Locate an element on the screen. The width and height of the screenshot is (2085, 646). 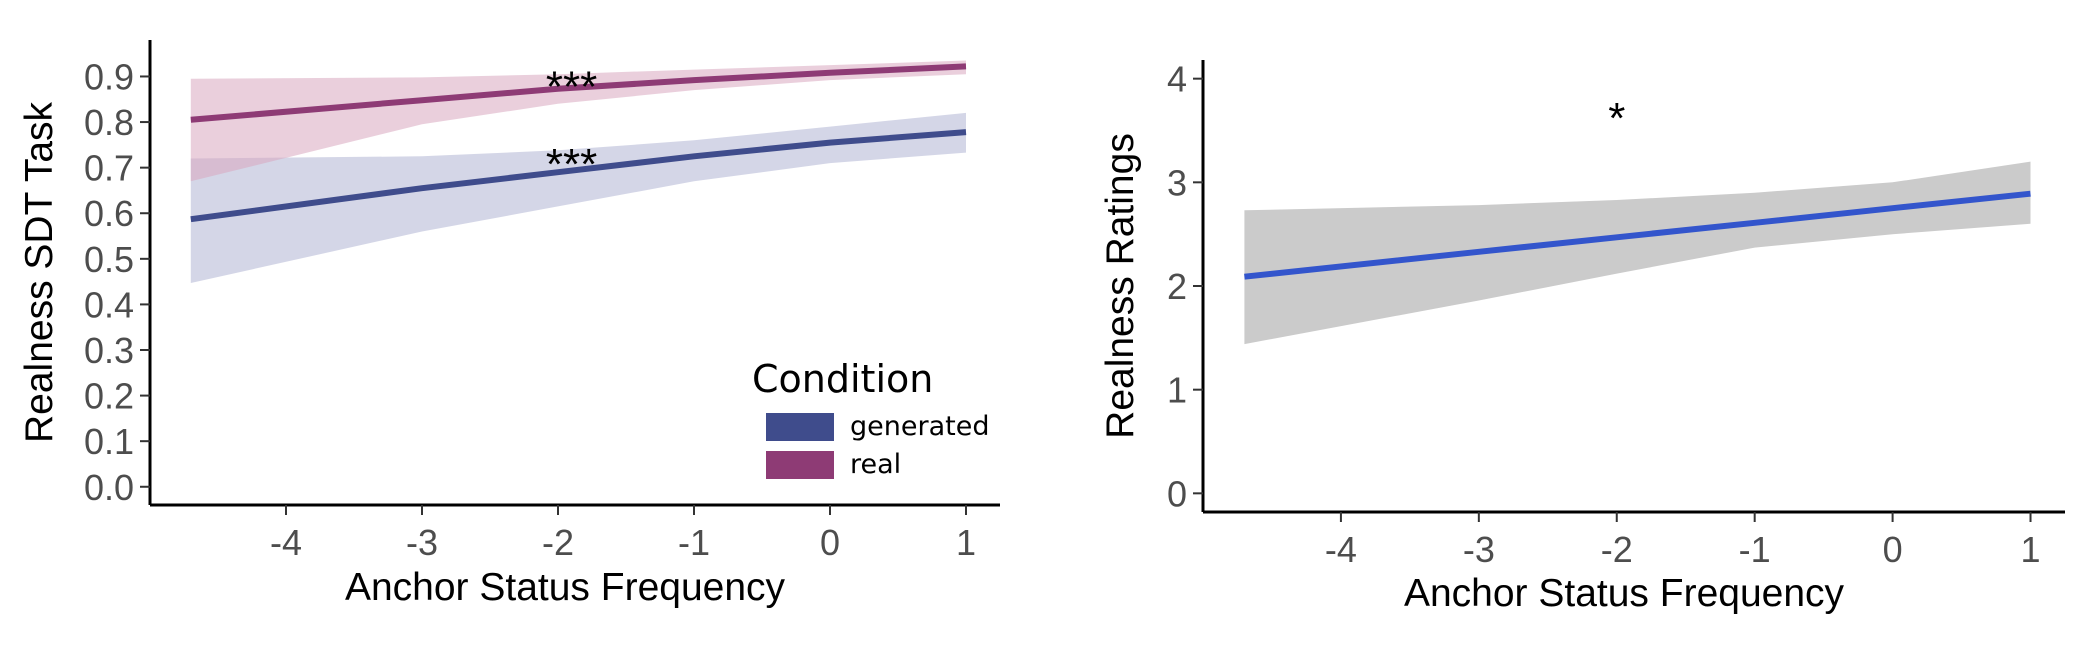
confidence-band-real is located at coordinates (578, 121).